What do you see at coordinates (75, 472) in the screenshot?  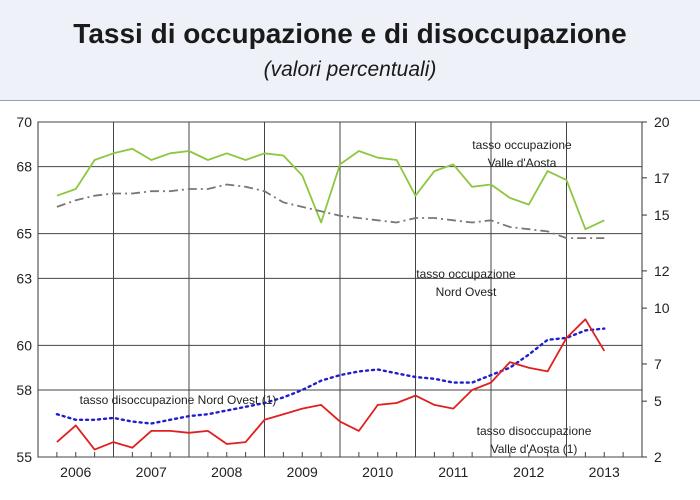 I see `x-tick-label: 2006` at bounding box center [75, 472].